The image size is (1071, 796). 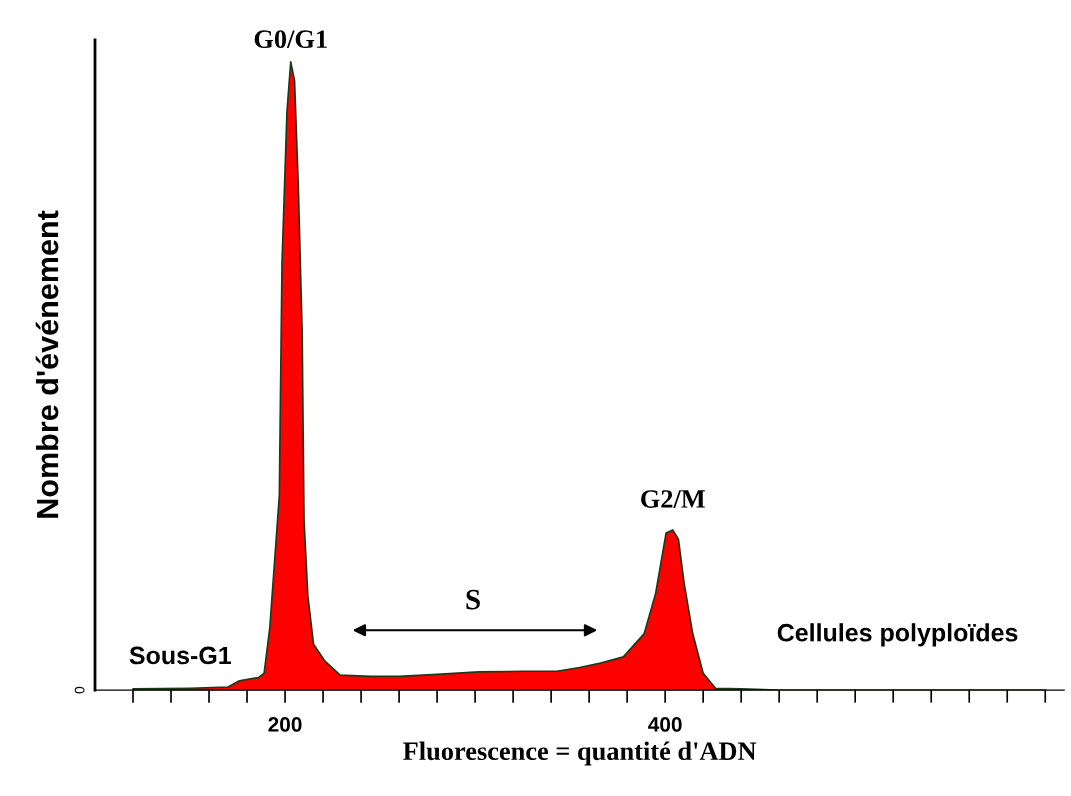 I want to click on annotation: G2/M, so click(x=673, y=499).